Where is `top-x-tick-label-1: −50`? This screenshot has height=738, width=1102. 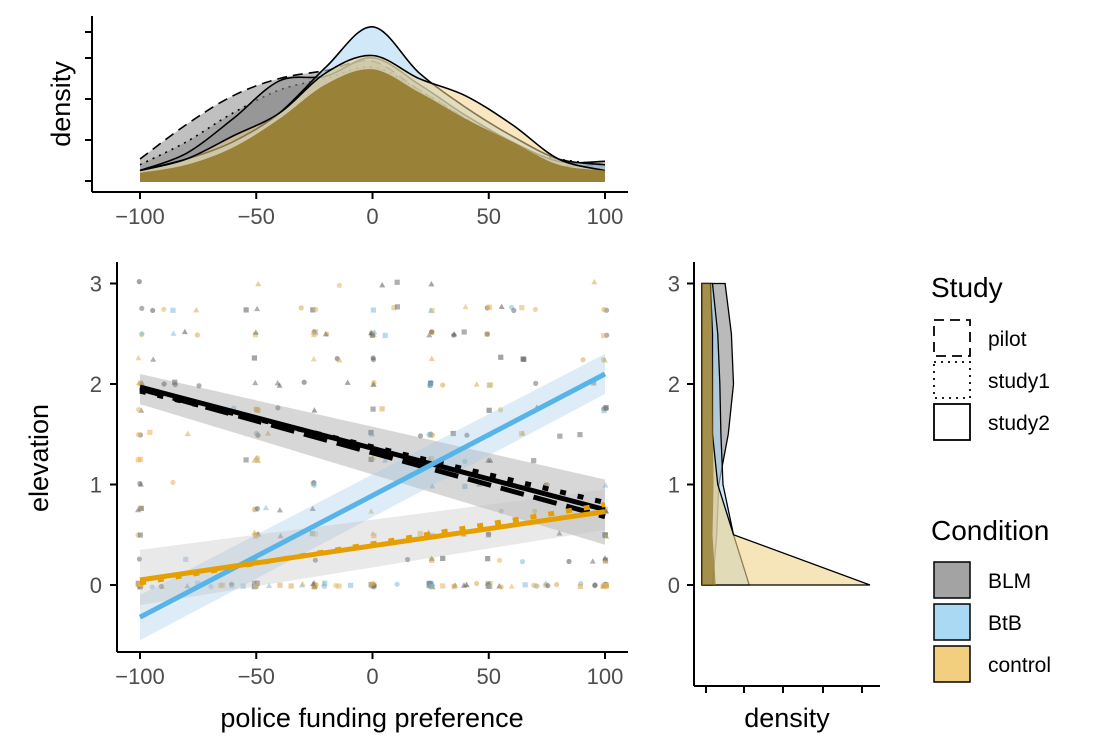 top-x-tick-label-1: −50 is located at coordinates (256, 216).